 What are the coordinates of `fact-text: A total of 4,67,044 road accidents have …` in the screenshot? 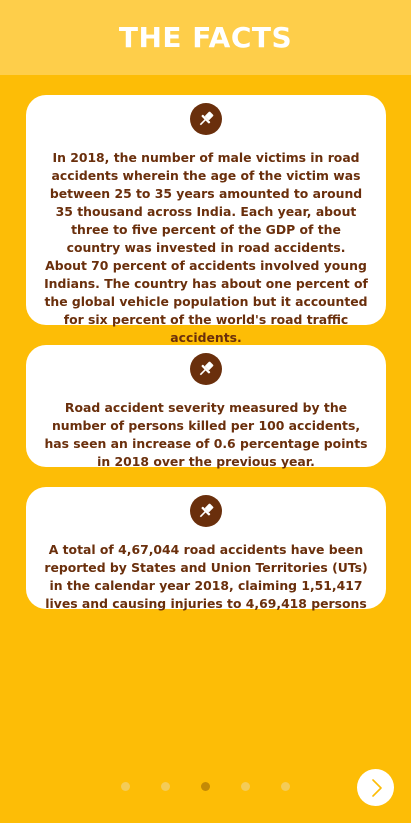 It's located at (206, 576).